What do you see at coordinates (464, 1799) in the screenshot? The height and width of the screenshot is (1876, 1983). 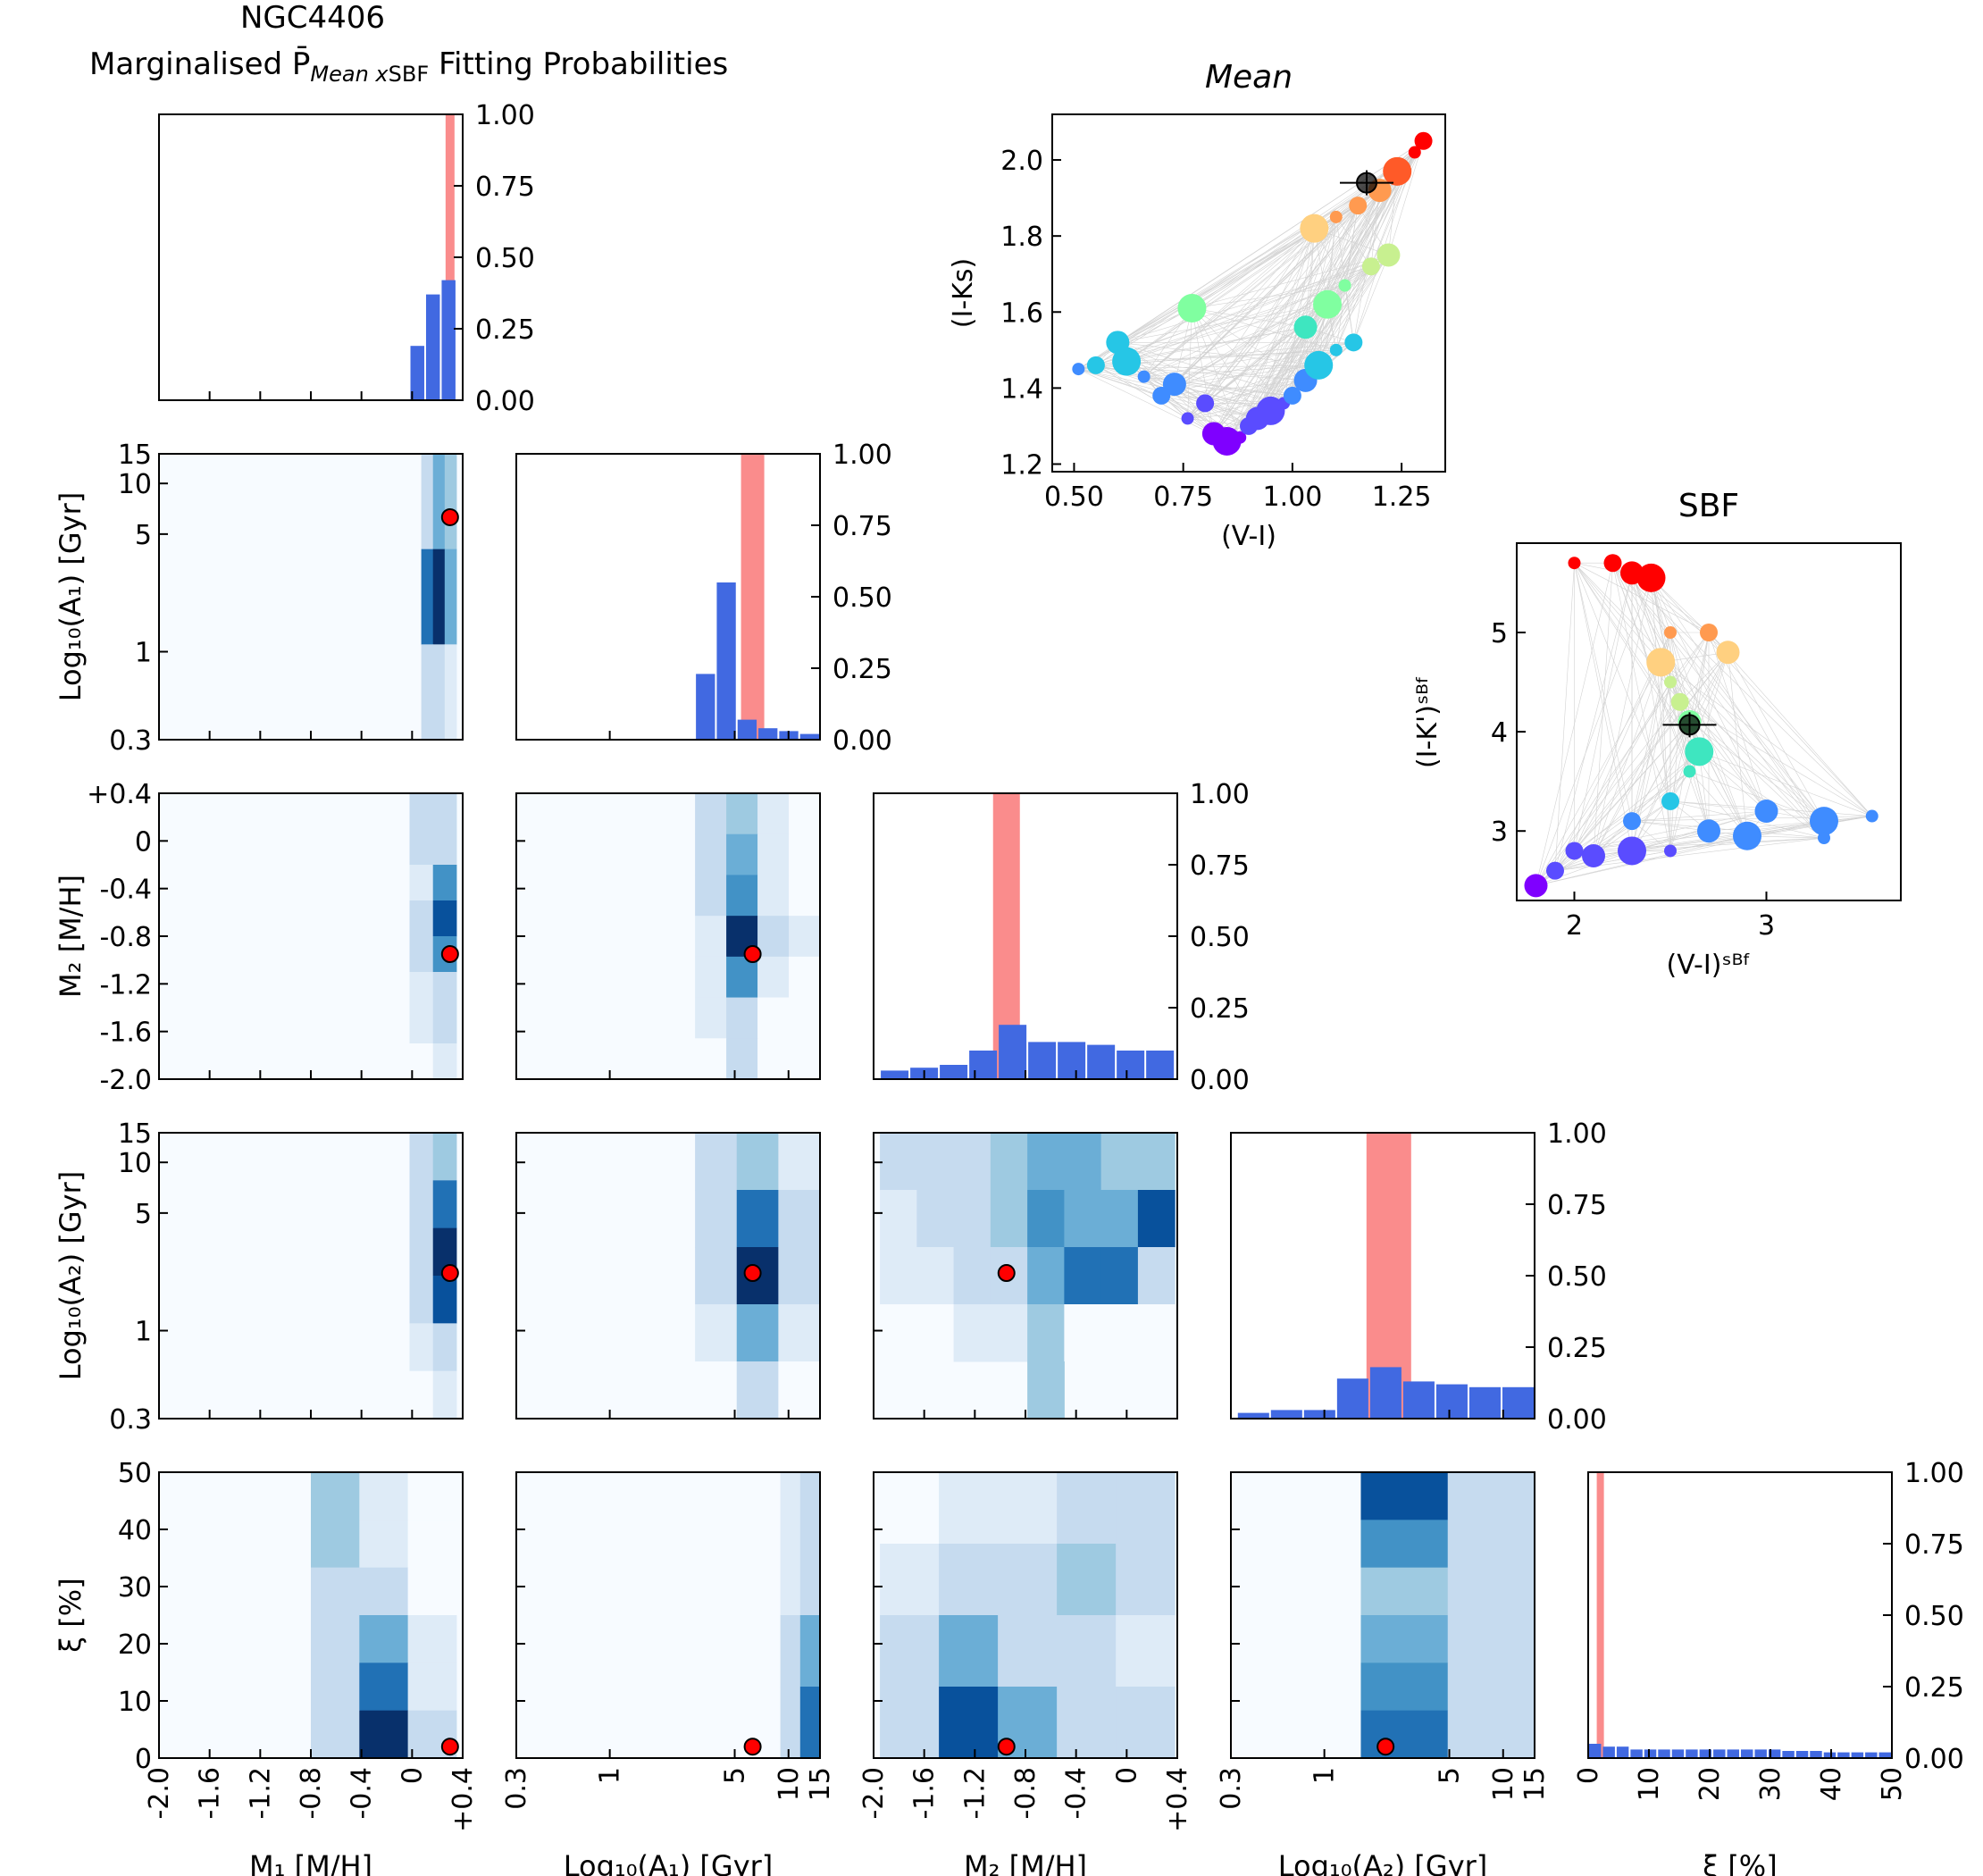 I see `x-tick-label: +0.4` at bounding box center [464, 1799].